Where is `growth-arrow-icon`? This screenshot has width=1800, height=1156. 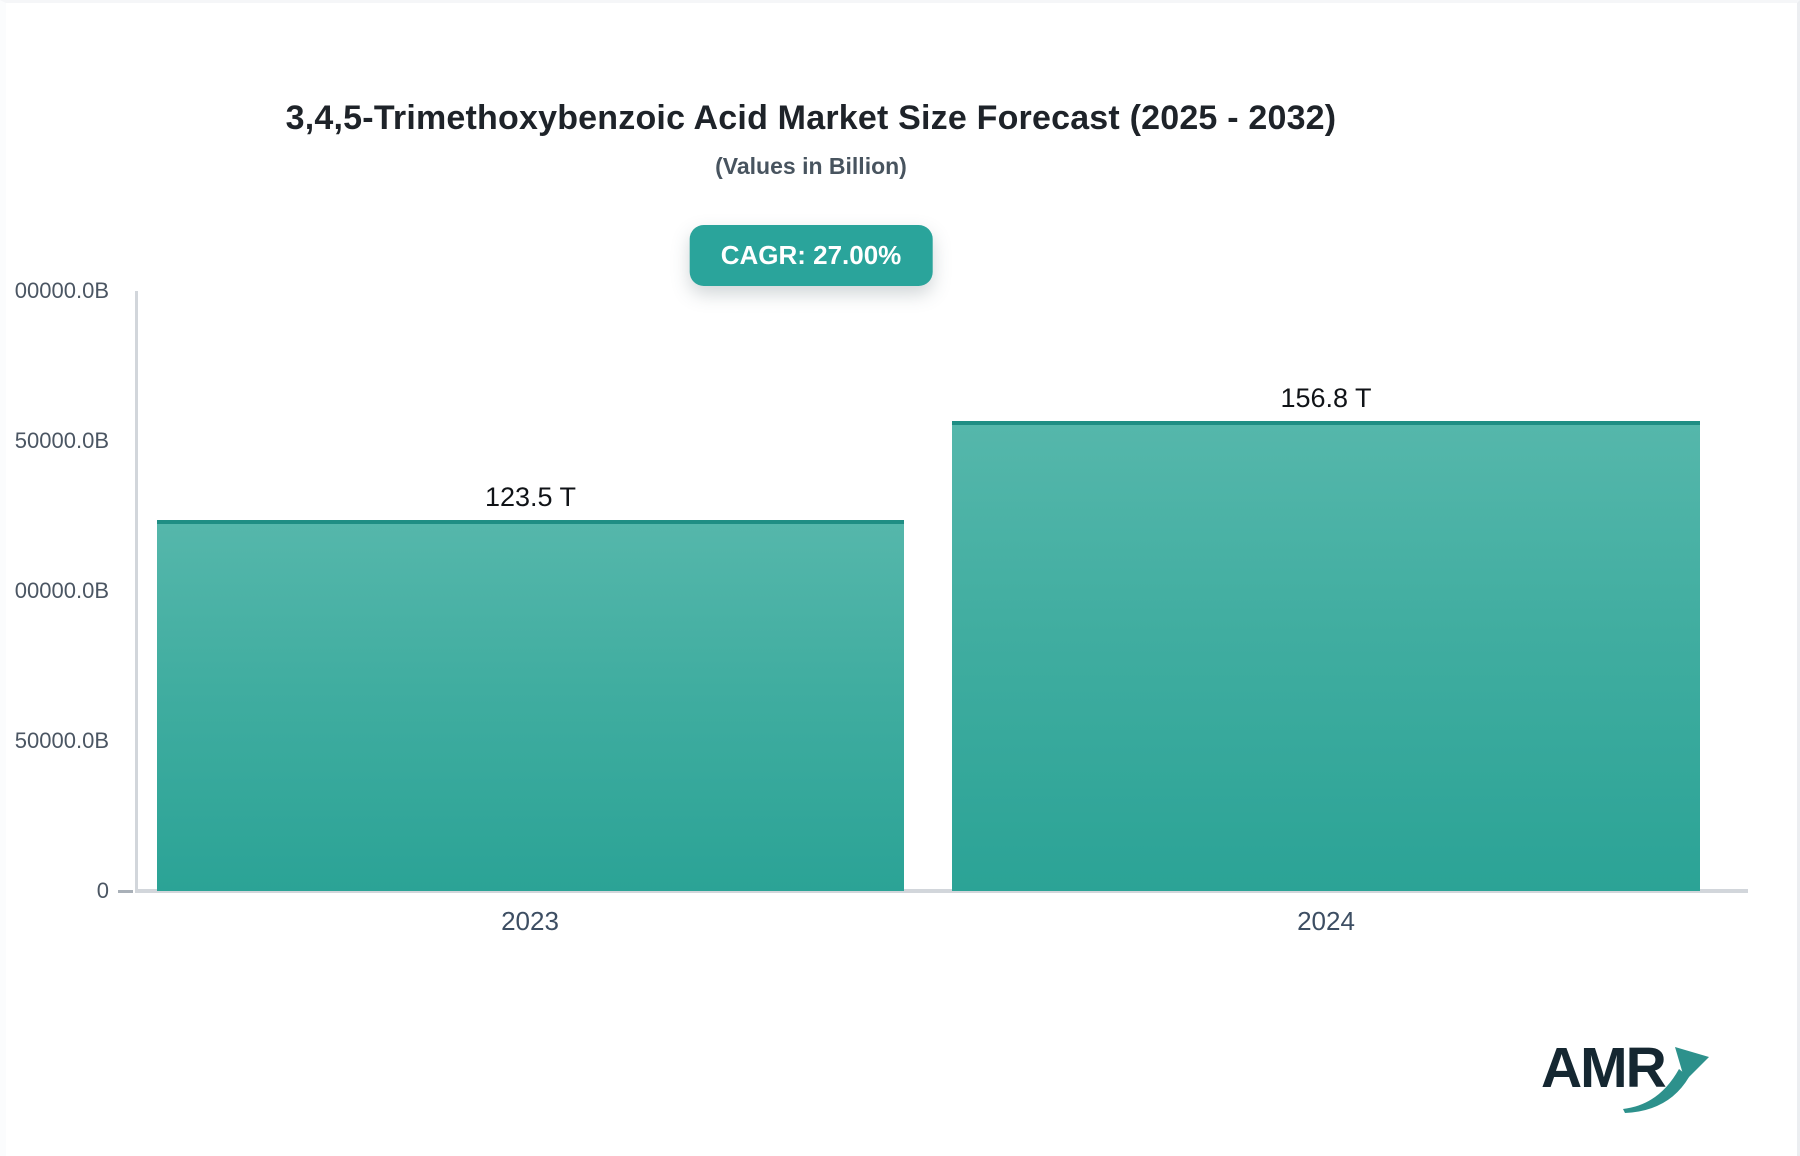
growth-arrow-icon is located at coordinates (1666, 1080).